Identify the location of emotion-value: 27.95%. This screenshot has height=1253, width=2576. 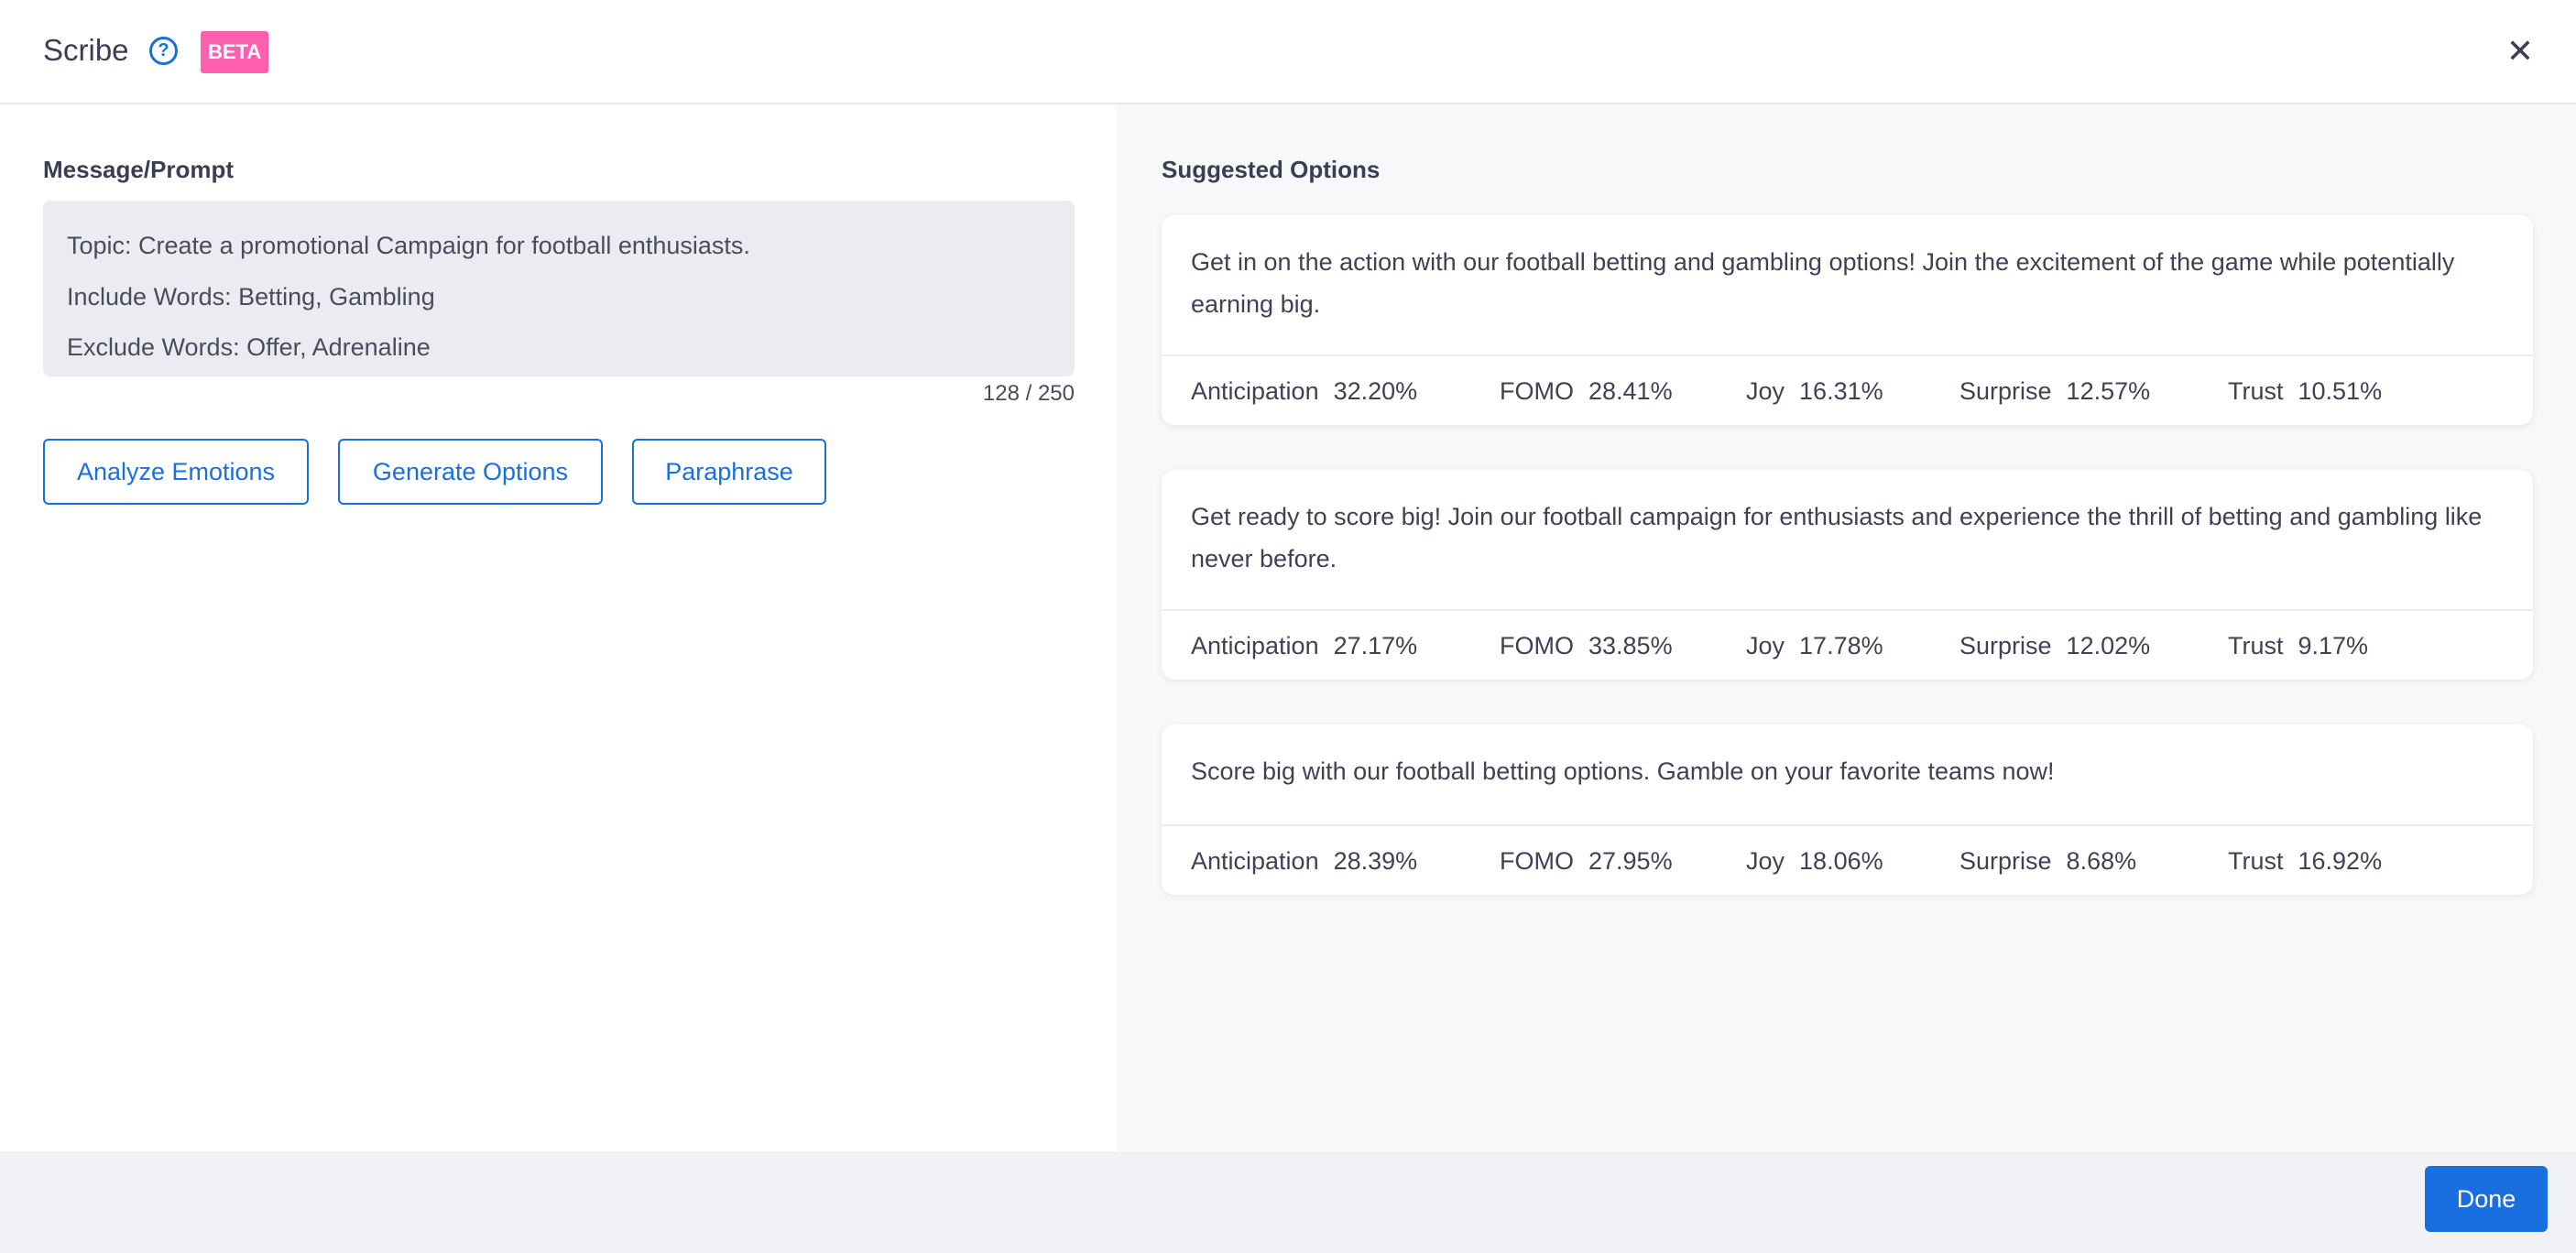
(1631, 861).